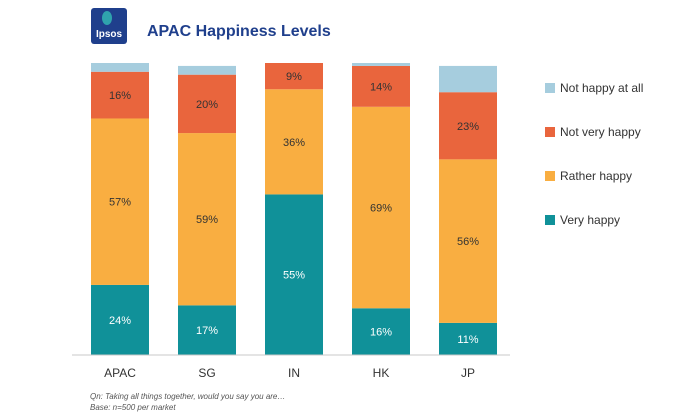 The width and height of the screenshot is (700, 420). What do you see at coordinates (206, 373) in the screenshot?
I see `x-tick-label-sg: SG` at bounding box center [206, 373].